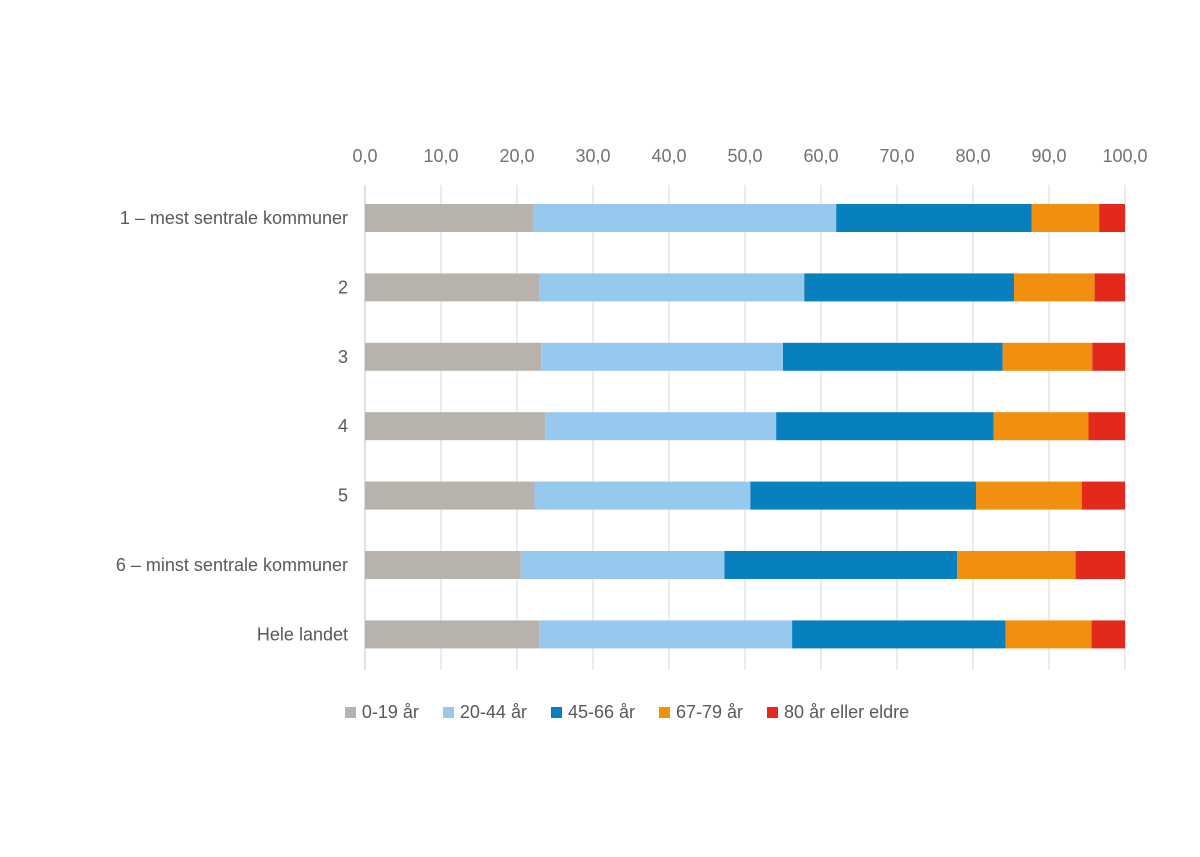 Image resolution: width=1200 pixels, height=857 pixels. What do you see at coordinates (343, 496) in the screenshot?
I see `category-label: 5` at bounding box center [343, 496].